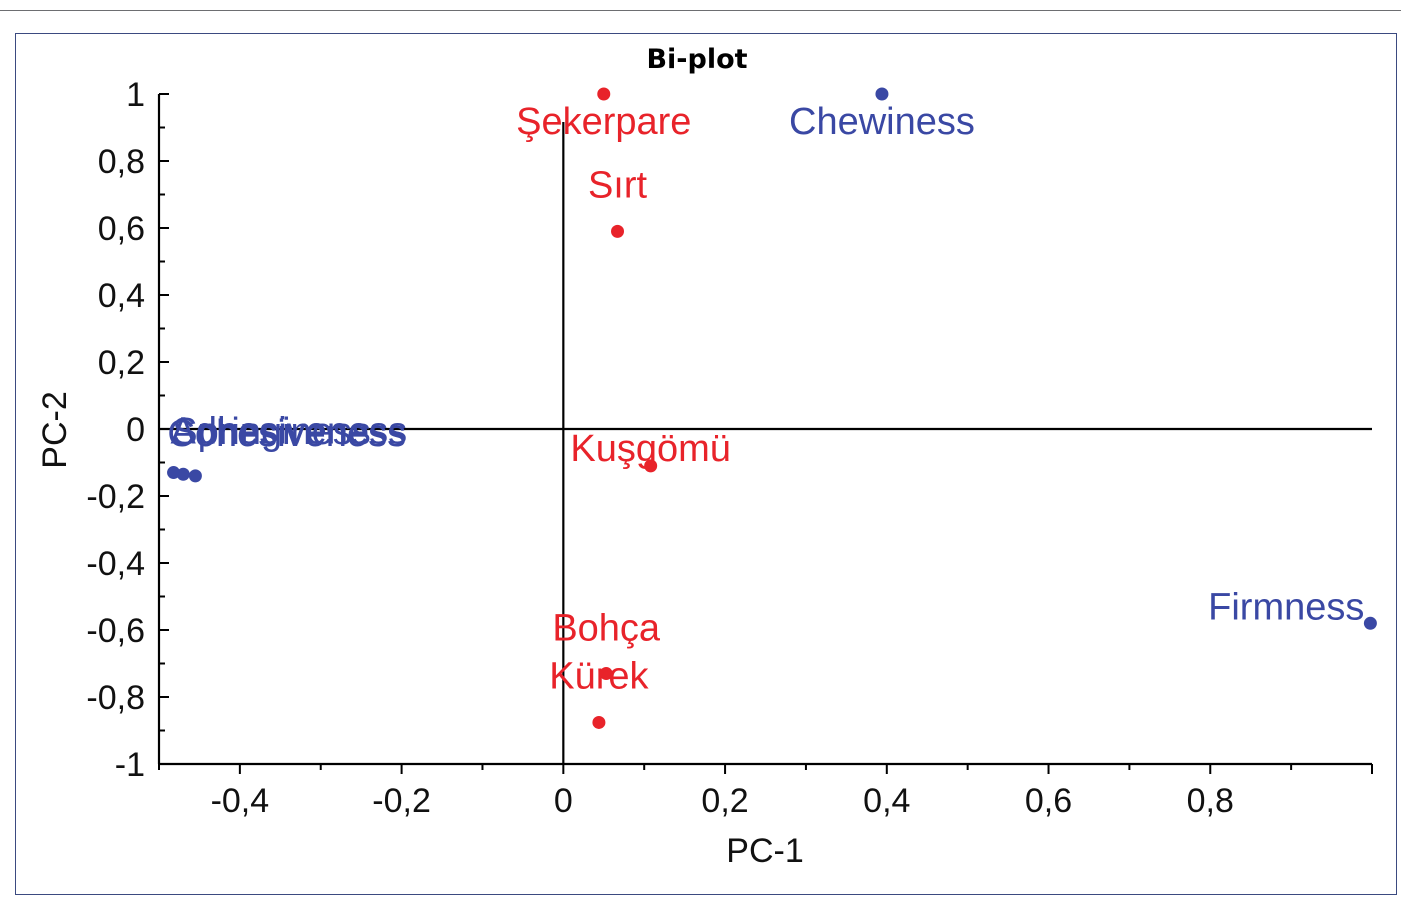 The image size is (1401, 917). What do you see at coordinates (606, 674) in the screenshot?
I see `point-boh-a` at bounding box center [606, 674].